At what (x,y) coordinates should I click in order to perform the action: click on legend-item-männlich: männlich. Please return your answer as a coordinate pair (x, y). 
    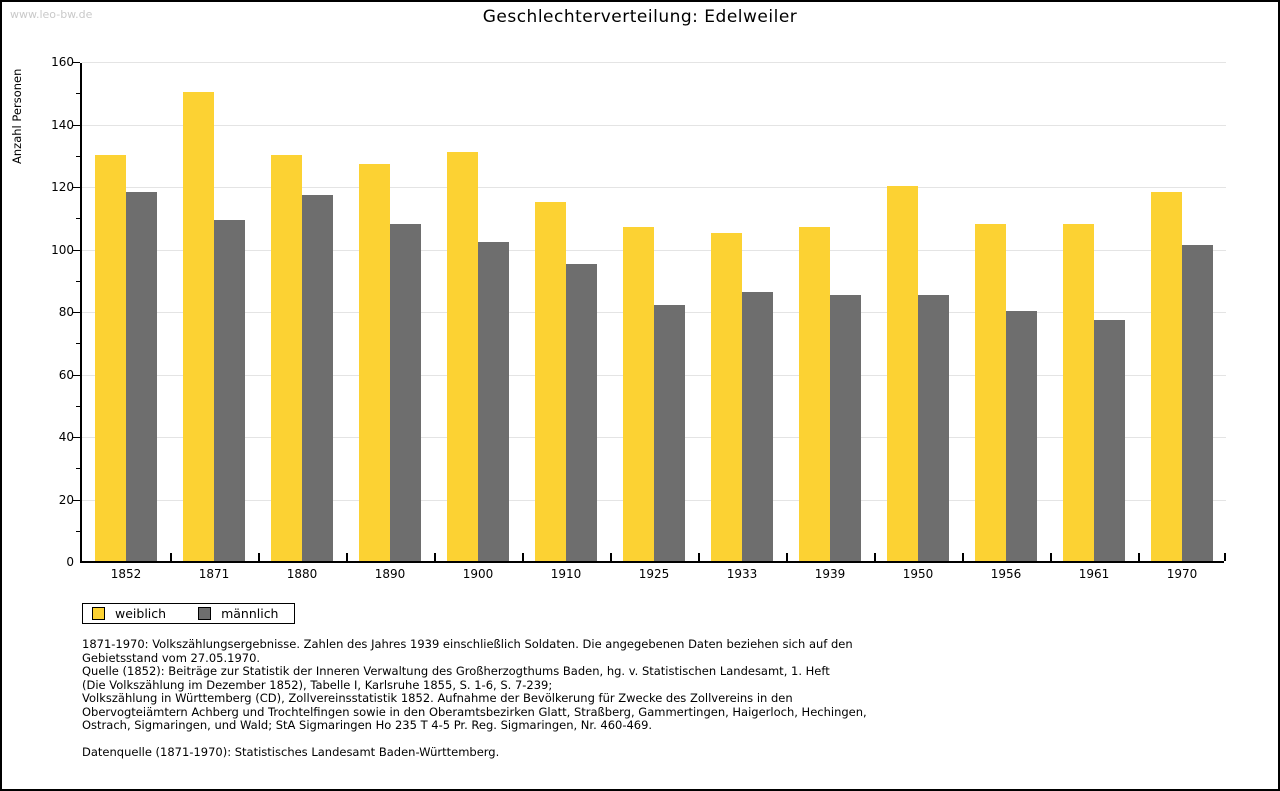
    Looking at the image, I should click on (238, 613).